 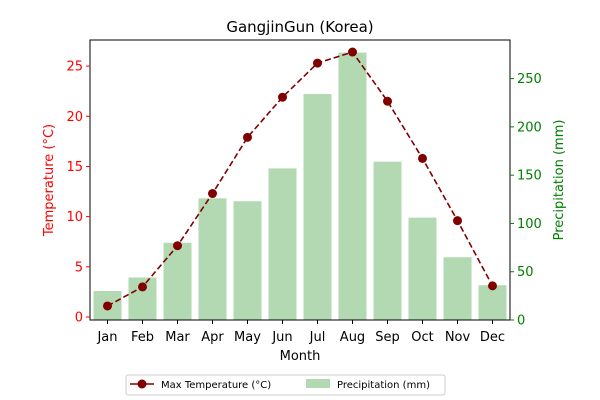 What do you see at coordinates (74, 117) in the screenshot?
I see `y-left-tick-label-20: 20` at bounding box center [74, 117].